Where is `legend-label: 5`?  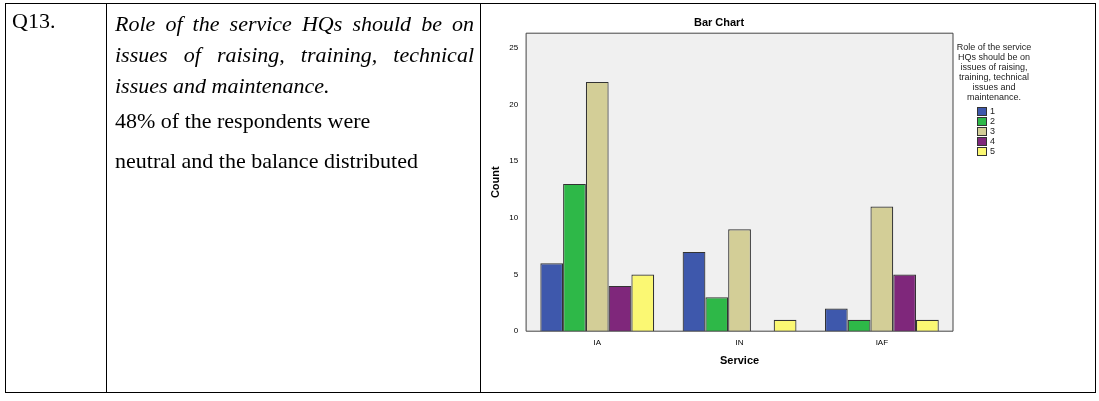 legend-label: 5 is located at coordinates (993, 151).